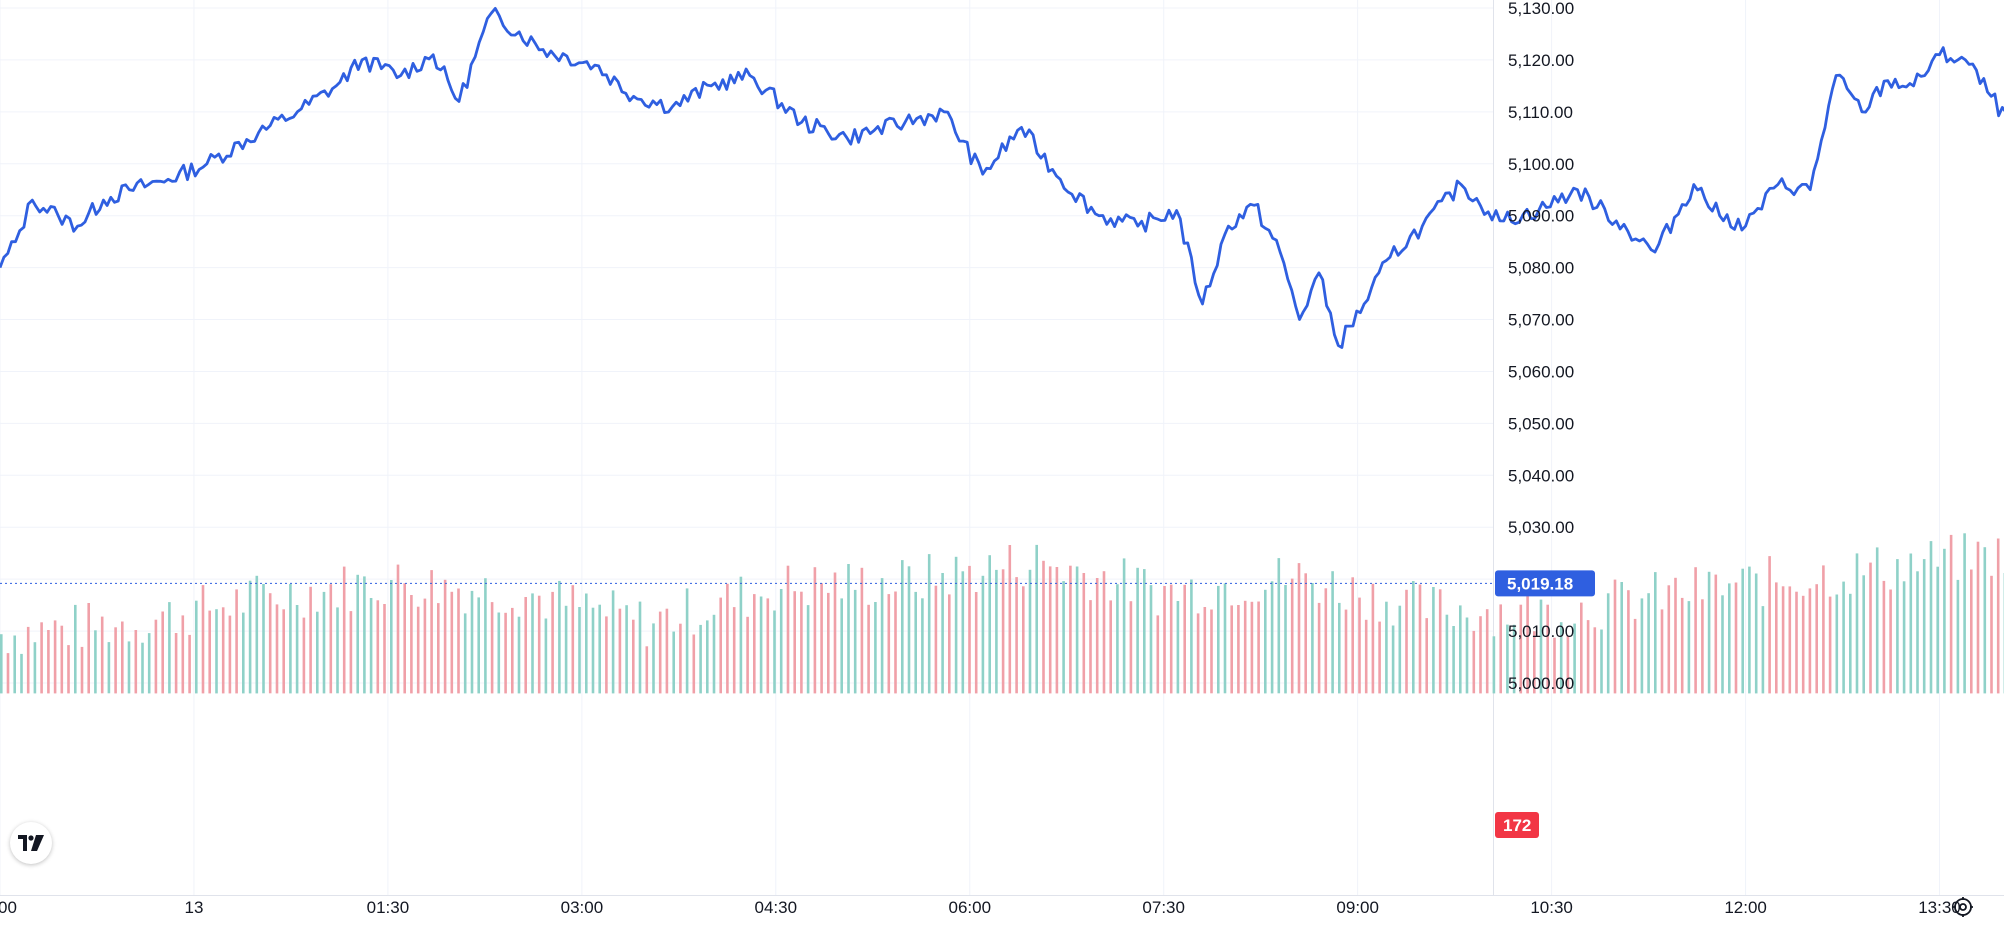  What do you see at coordinates (1541, 423) in the screenshot?
I see `price-tick-label: 5,050.00` at bounding box center [1541, 423].